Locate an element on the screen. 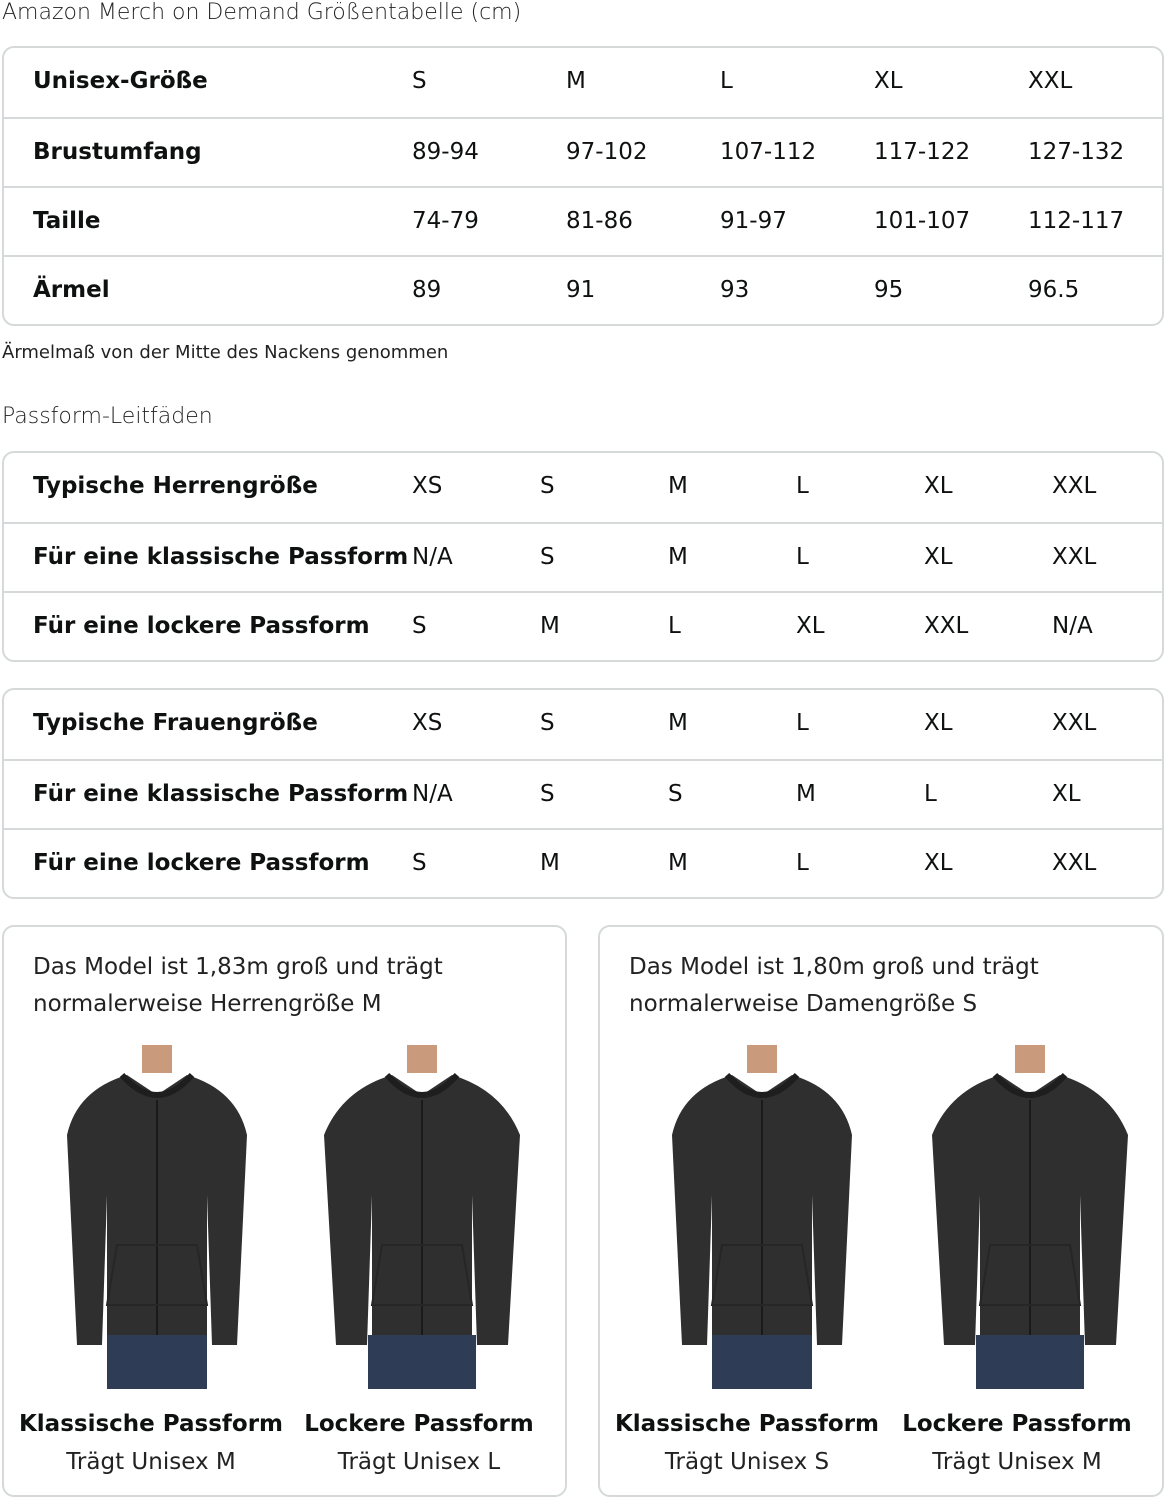 This screenshot has width=1167, height=1500. row-label: Brustumfang is located at coordinates (117, 152).